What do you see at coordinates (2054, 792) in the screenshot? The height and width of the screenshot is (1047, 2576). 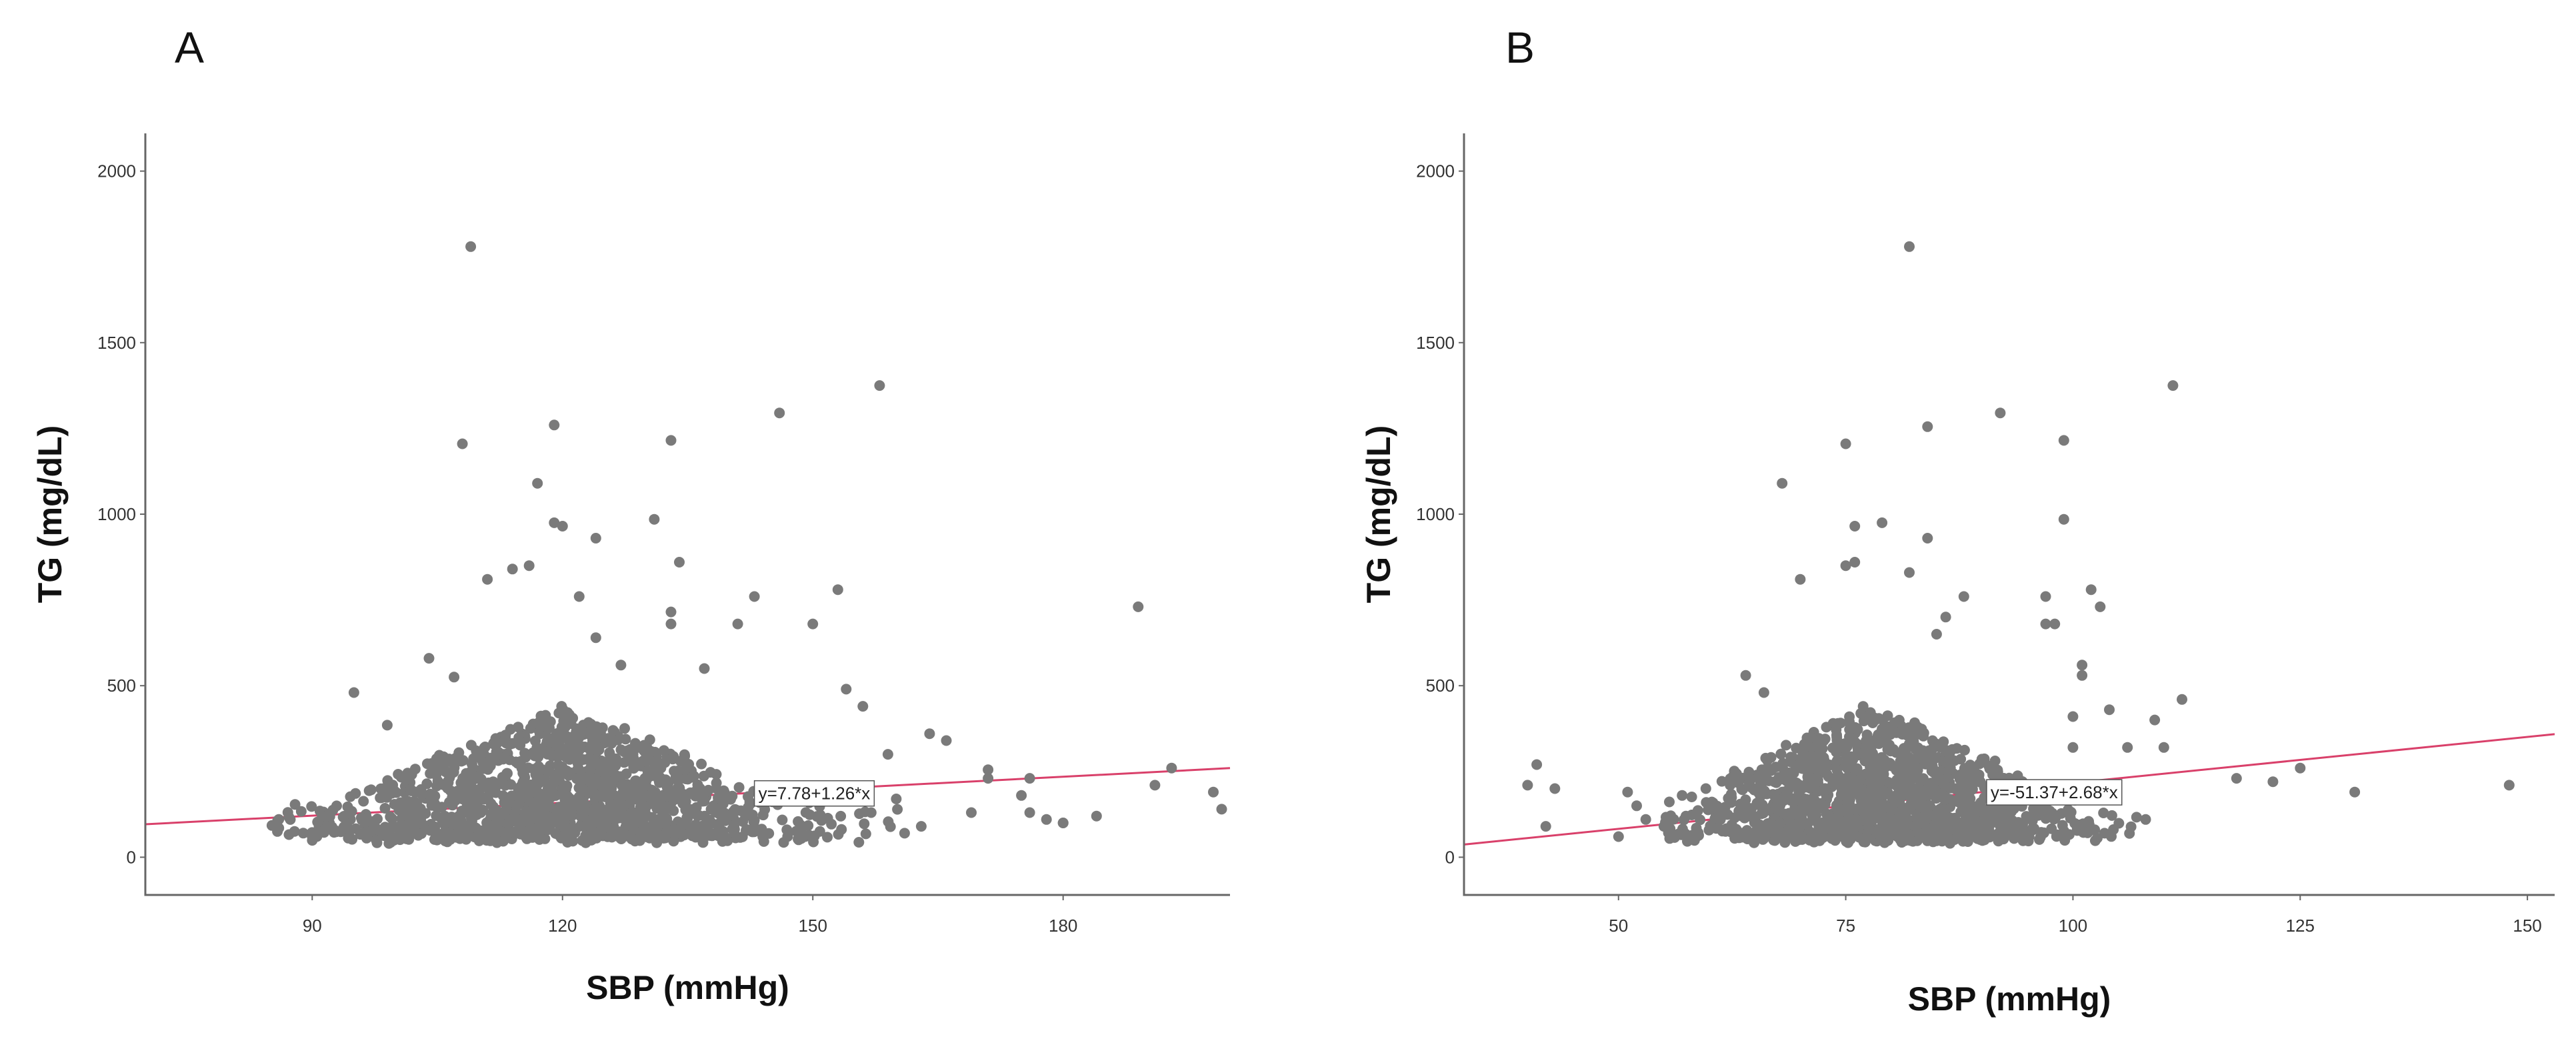 I see `equation-box` at bounding box center [2054, 792].